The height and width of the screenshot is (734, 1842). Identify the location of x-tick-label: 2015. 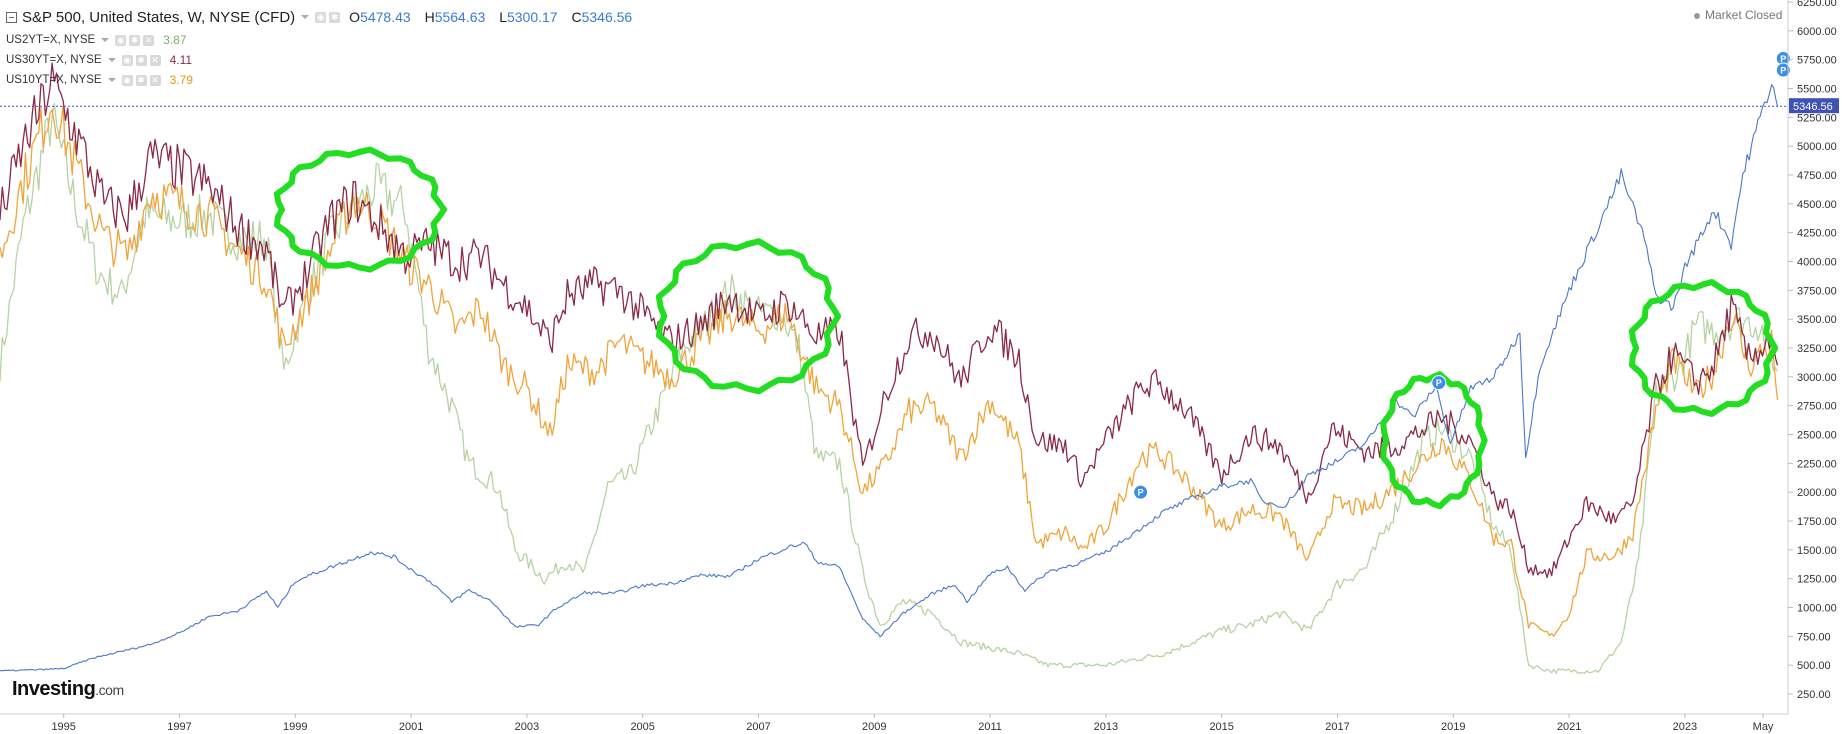
(1221, 727).